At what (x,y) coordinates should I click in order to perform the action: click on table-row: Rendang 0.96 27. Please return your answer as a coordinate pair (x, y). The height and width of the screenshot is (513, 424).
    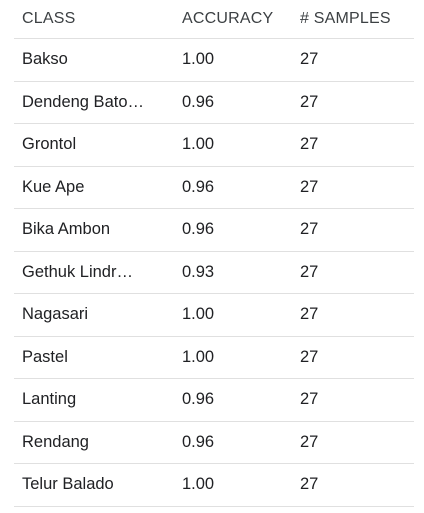
    Looking at the image, I should click on (214, 443).